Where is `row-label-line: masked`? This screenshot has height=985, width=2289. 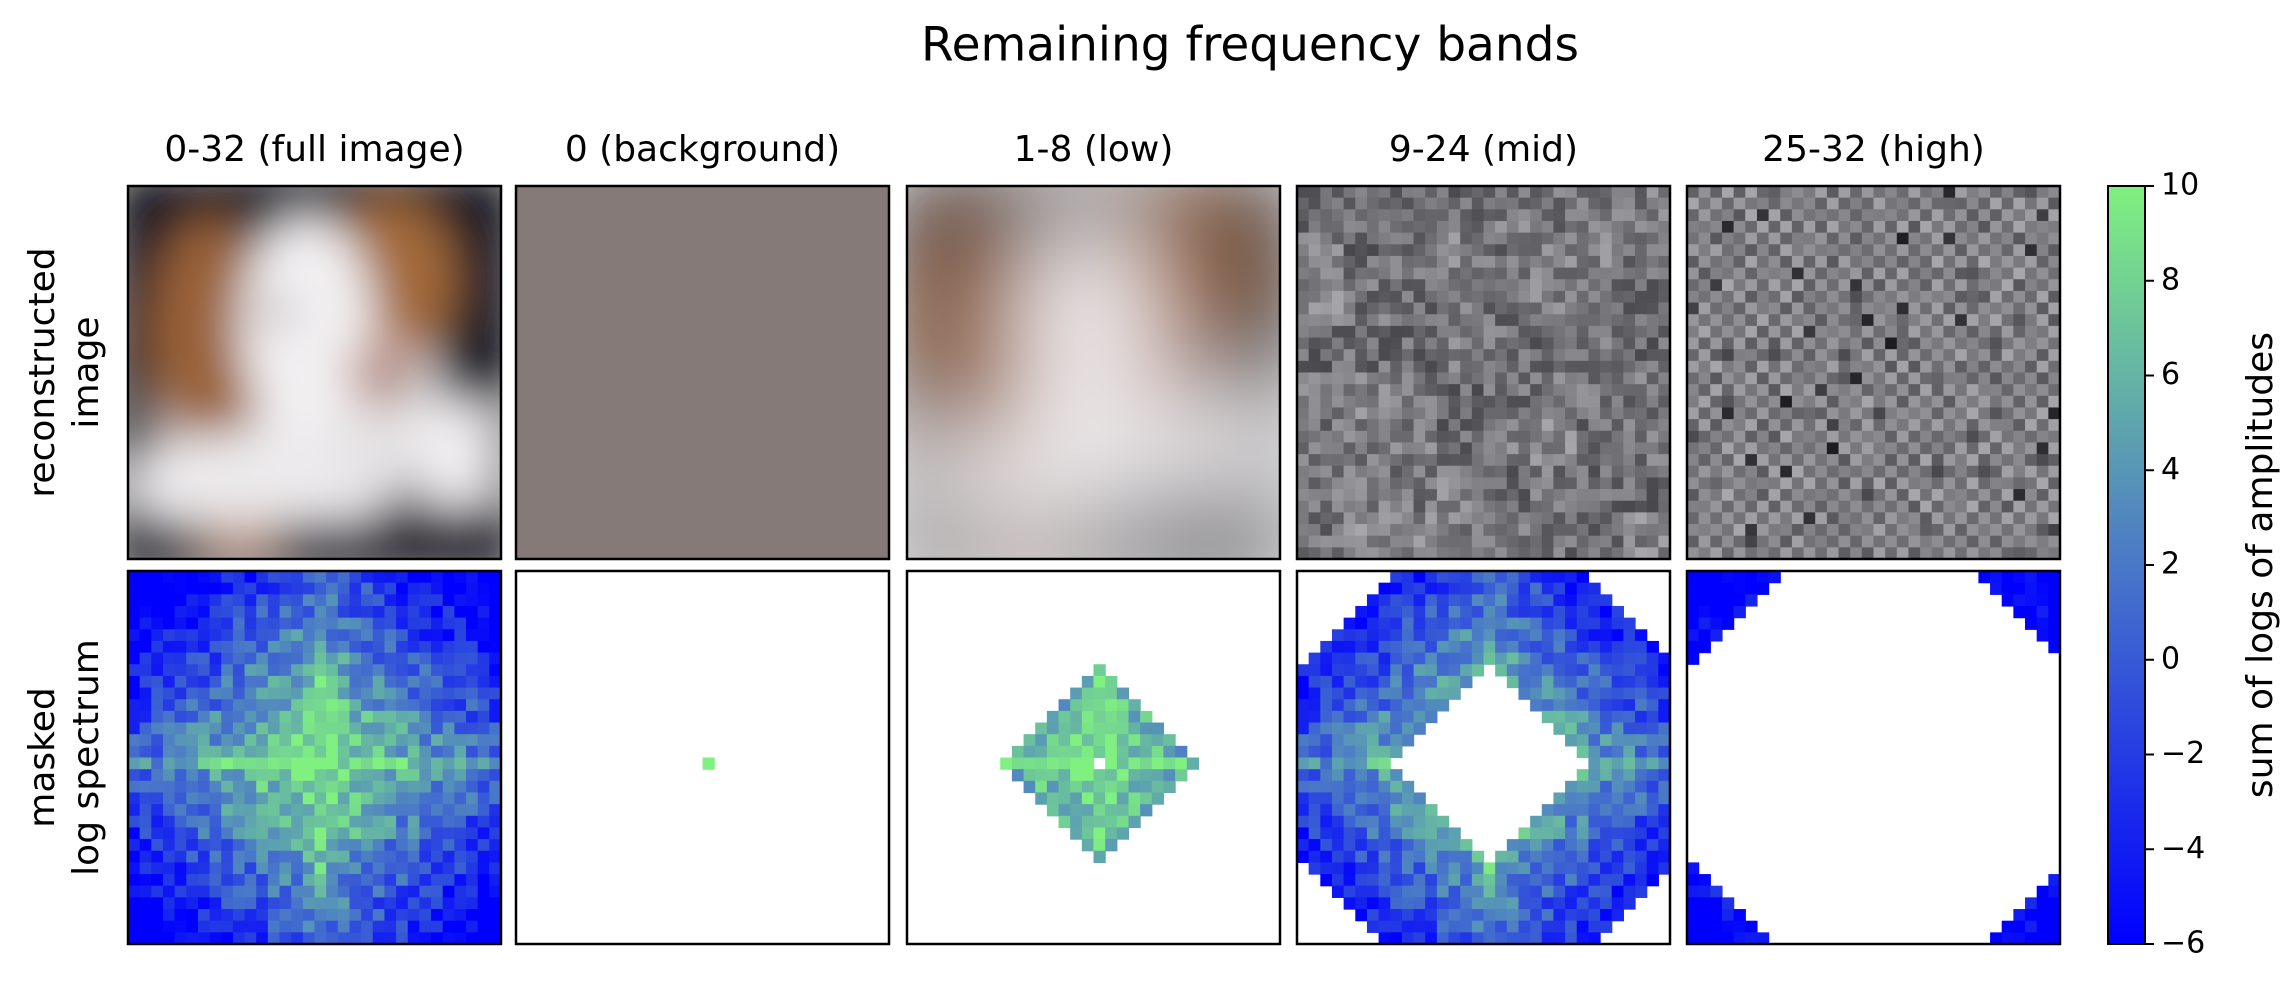 row-label-line: masked is located at coordinates (42, 757).